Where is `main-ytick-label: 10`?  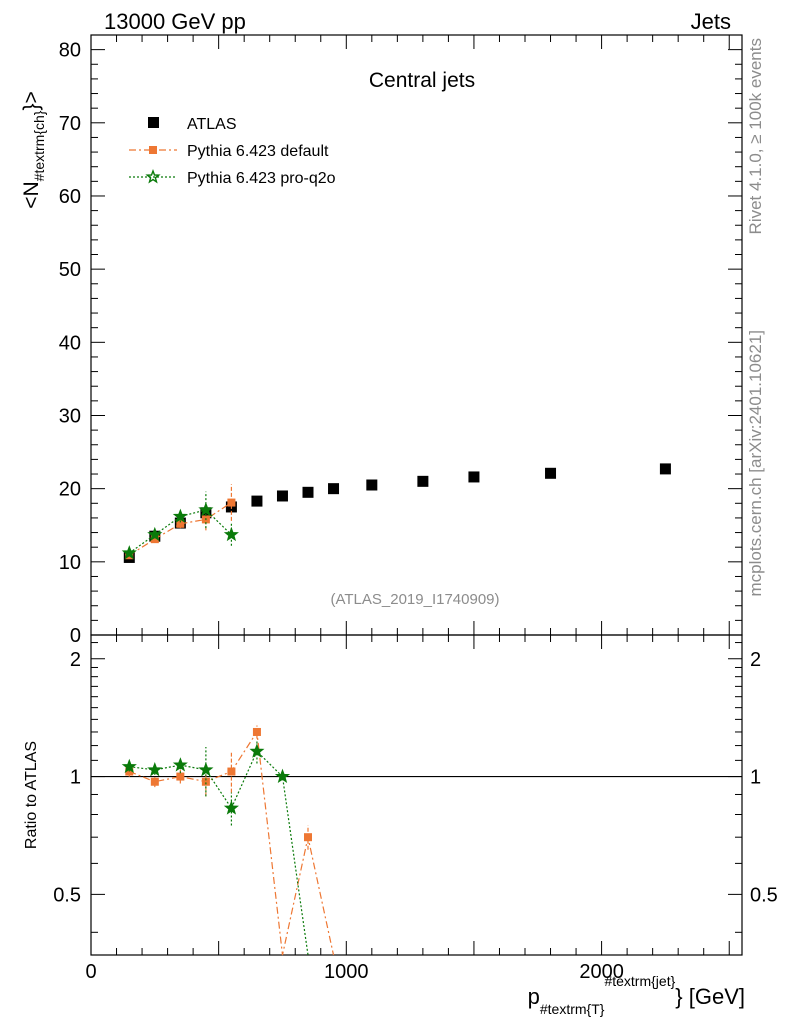 main-ytick-label: 10 is located at coordinates (70, 563).